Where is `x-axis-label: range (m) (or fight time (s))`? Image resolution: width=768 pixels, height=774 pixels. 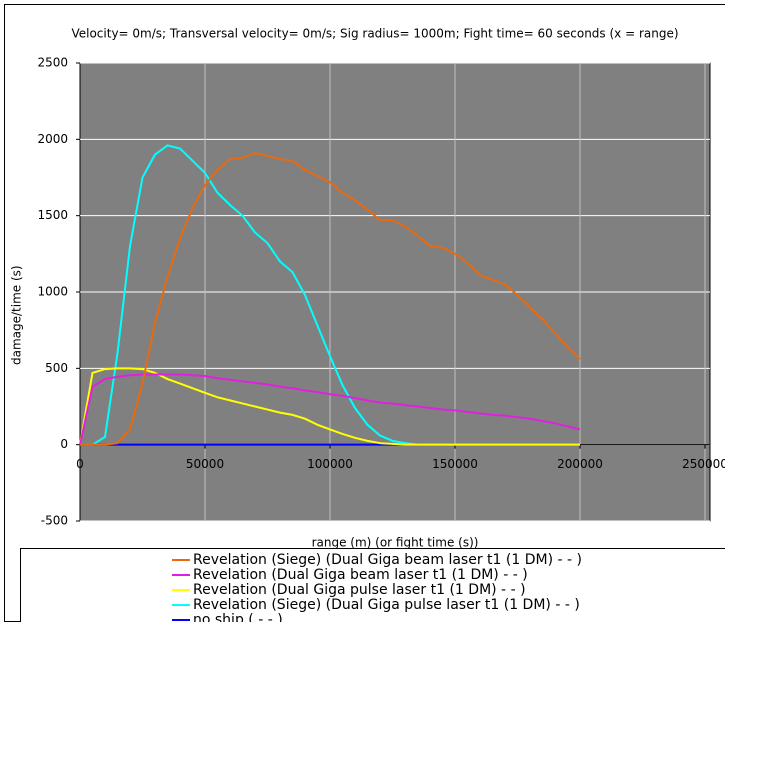 x-axis-label: range (m) (or fight time (s)) is located at coordinates (395, 543).